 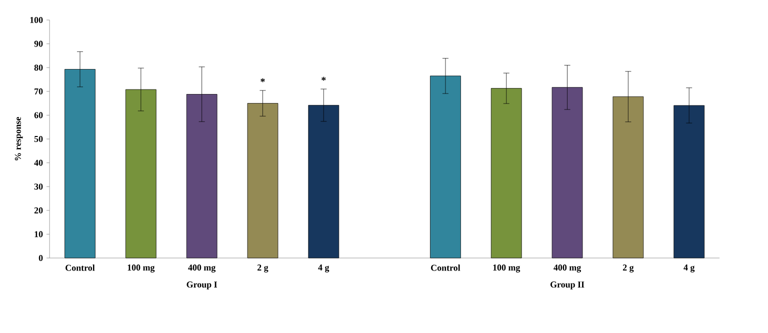 What do you see at coordinates (38, 234) in the screenshot?
I see `y-tick-label: 10` at bounding box center [38, 234].